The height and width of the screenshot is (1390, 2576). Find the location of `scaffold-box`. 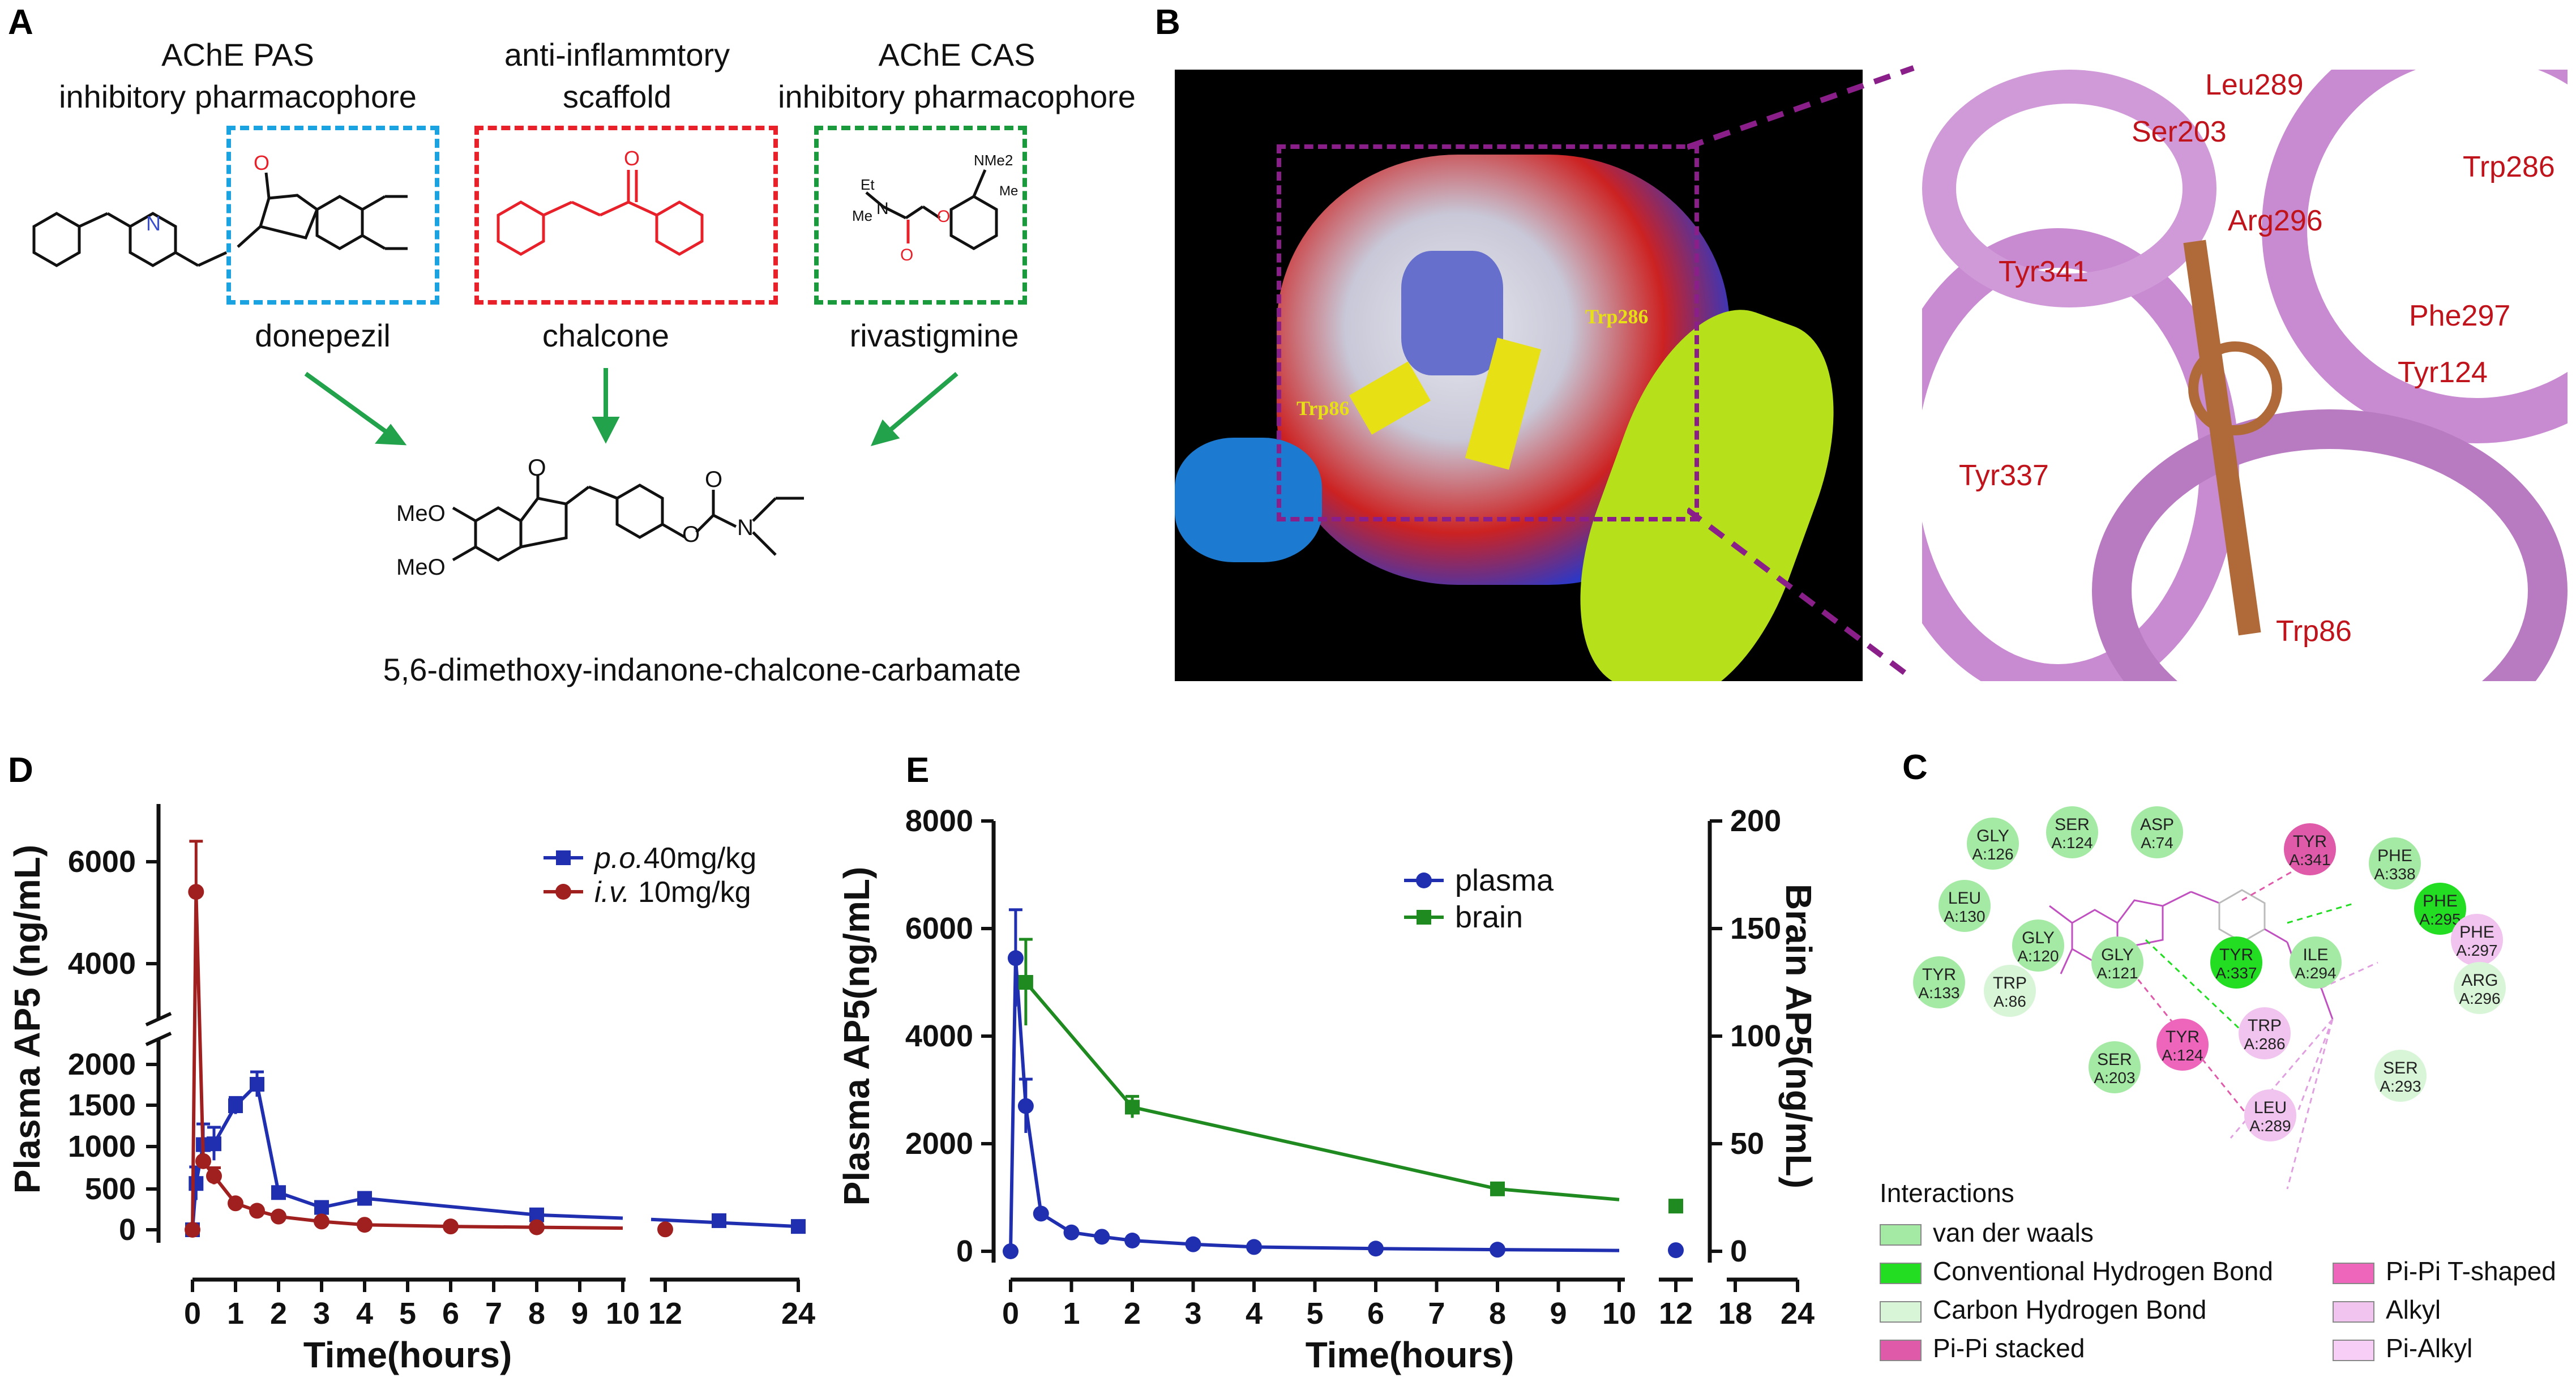

scaffold-box is located at coordinates (626, 215).